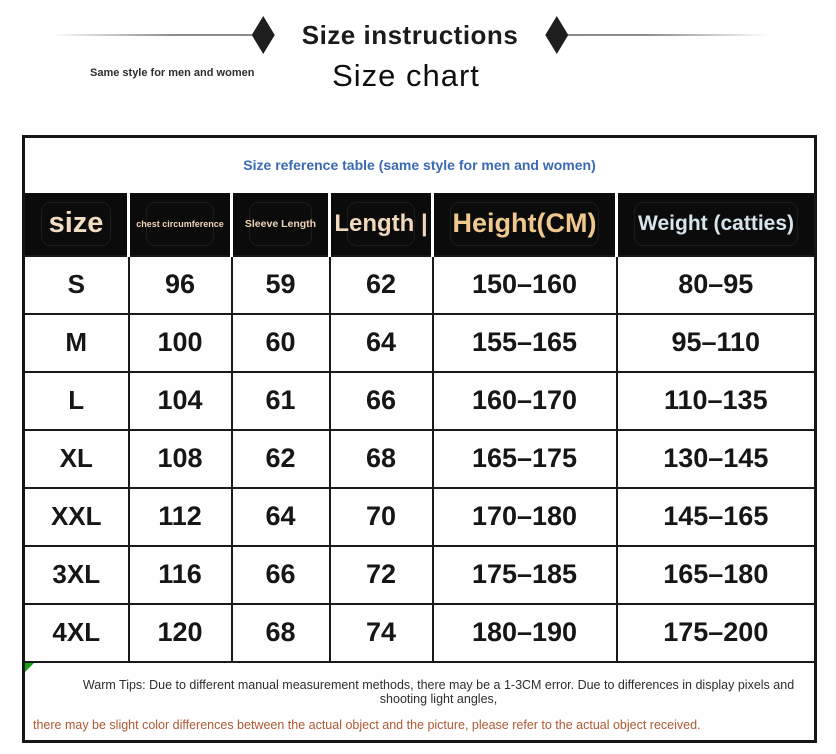 This screenshot has width=836, height=754. I want to click on sleeve-cell: 62, so click(280, 458).